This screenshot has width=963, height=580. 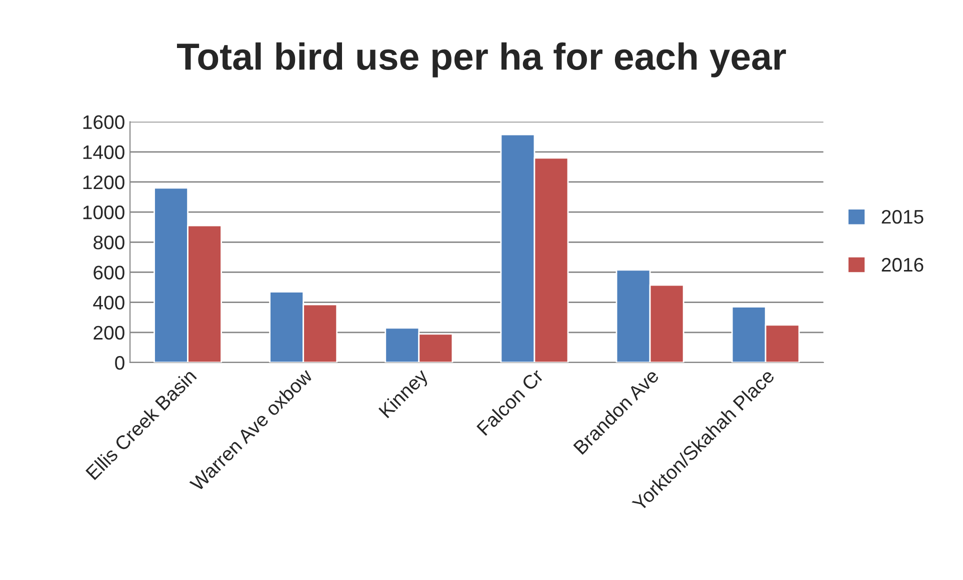 I want to click on legend-label: 2015, so click(x=903, y=217).